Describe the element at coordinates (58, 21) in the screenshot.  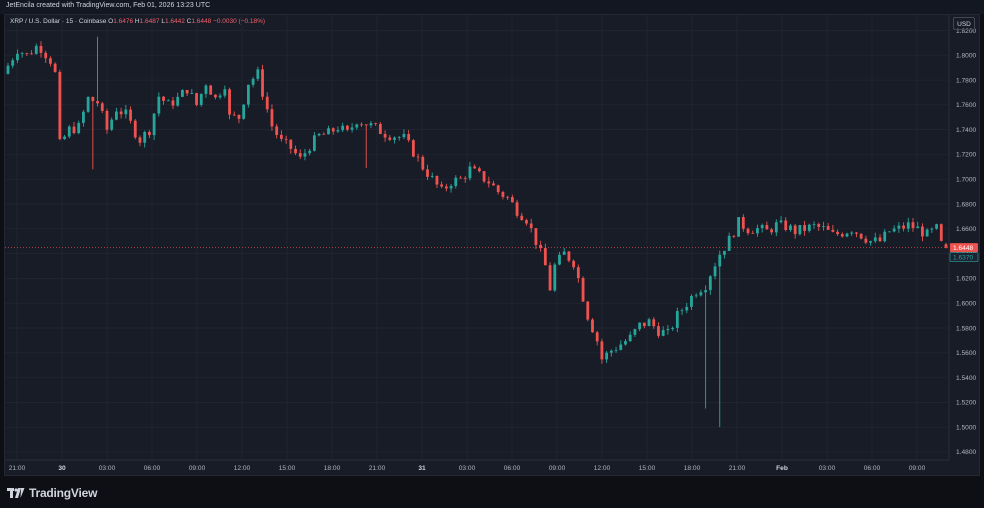
I see `symbol-label: XRP / U.S. Dollar · 15 · Coinbase` at that location.